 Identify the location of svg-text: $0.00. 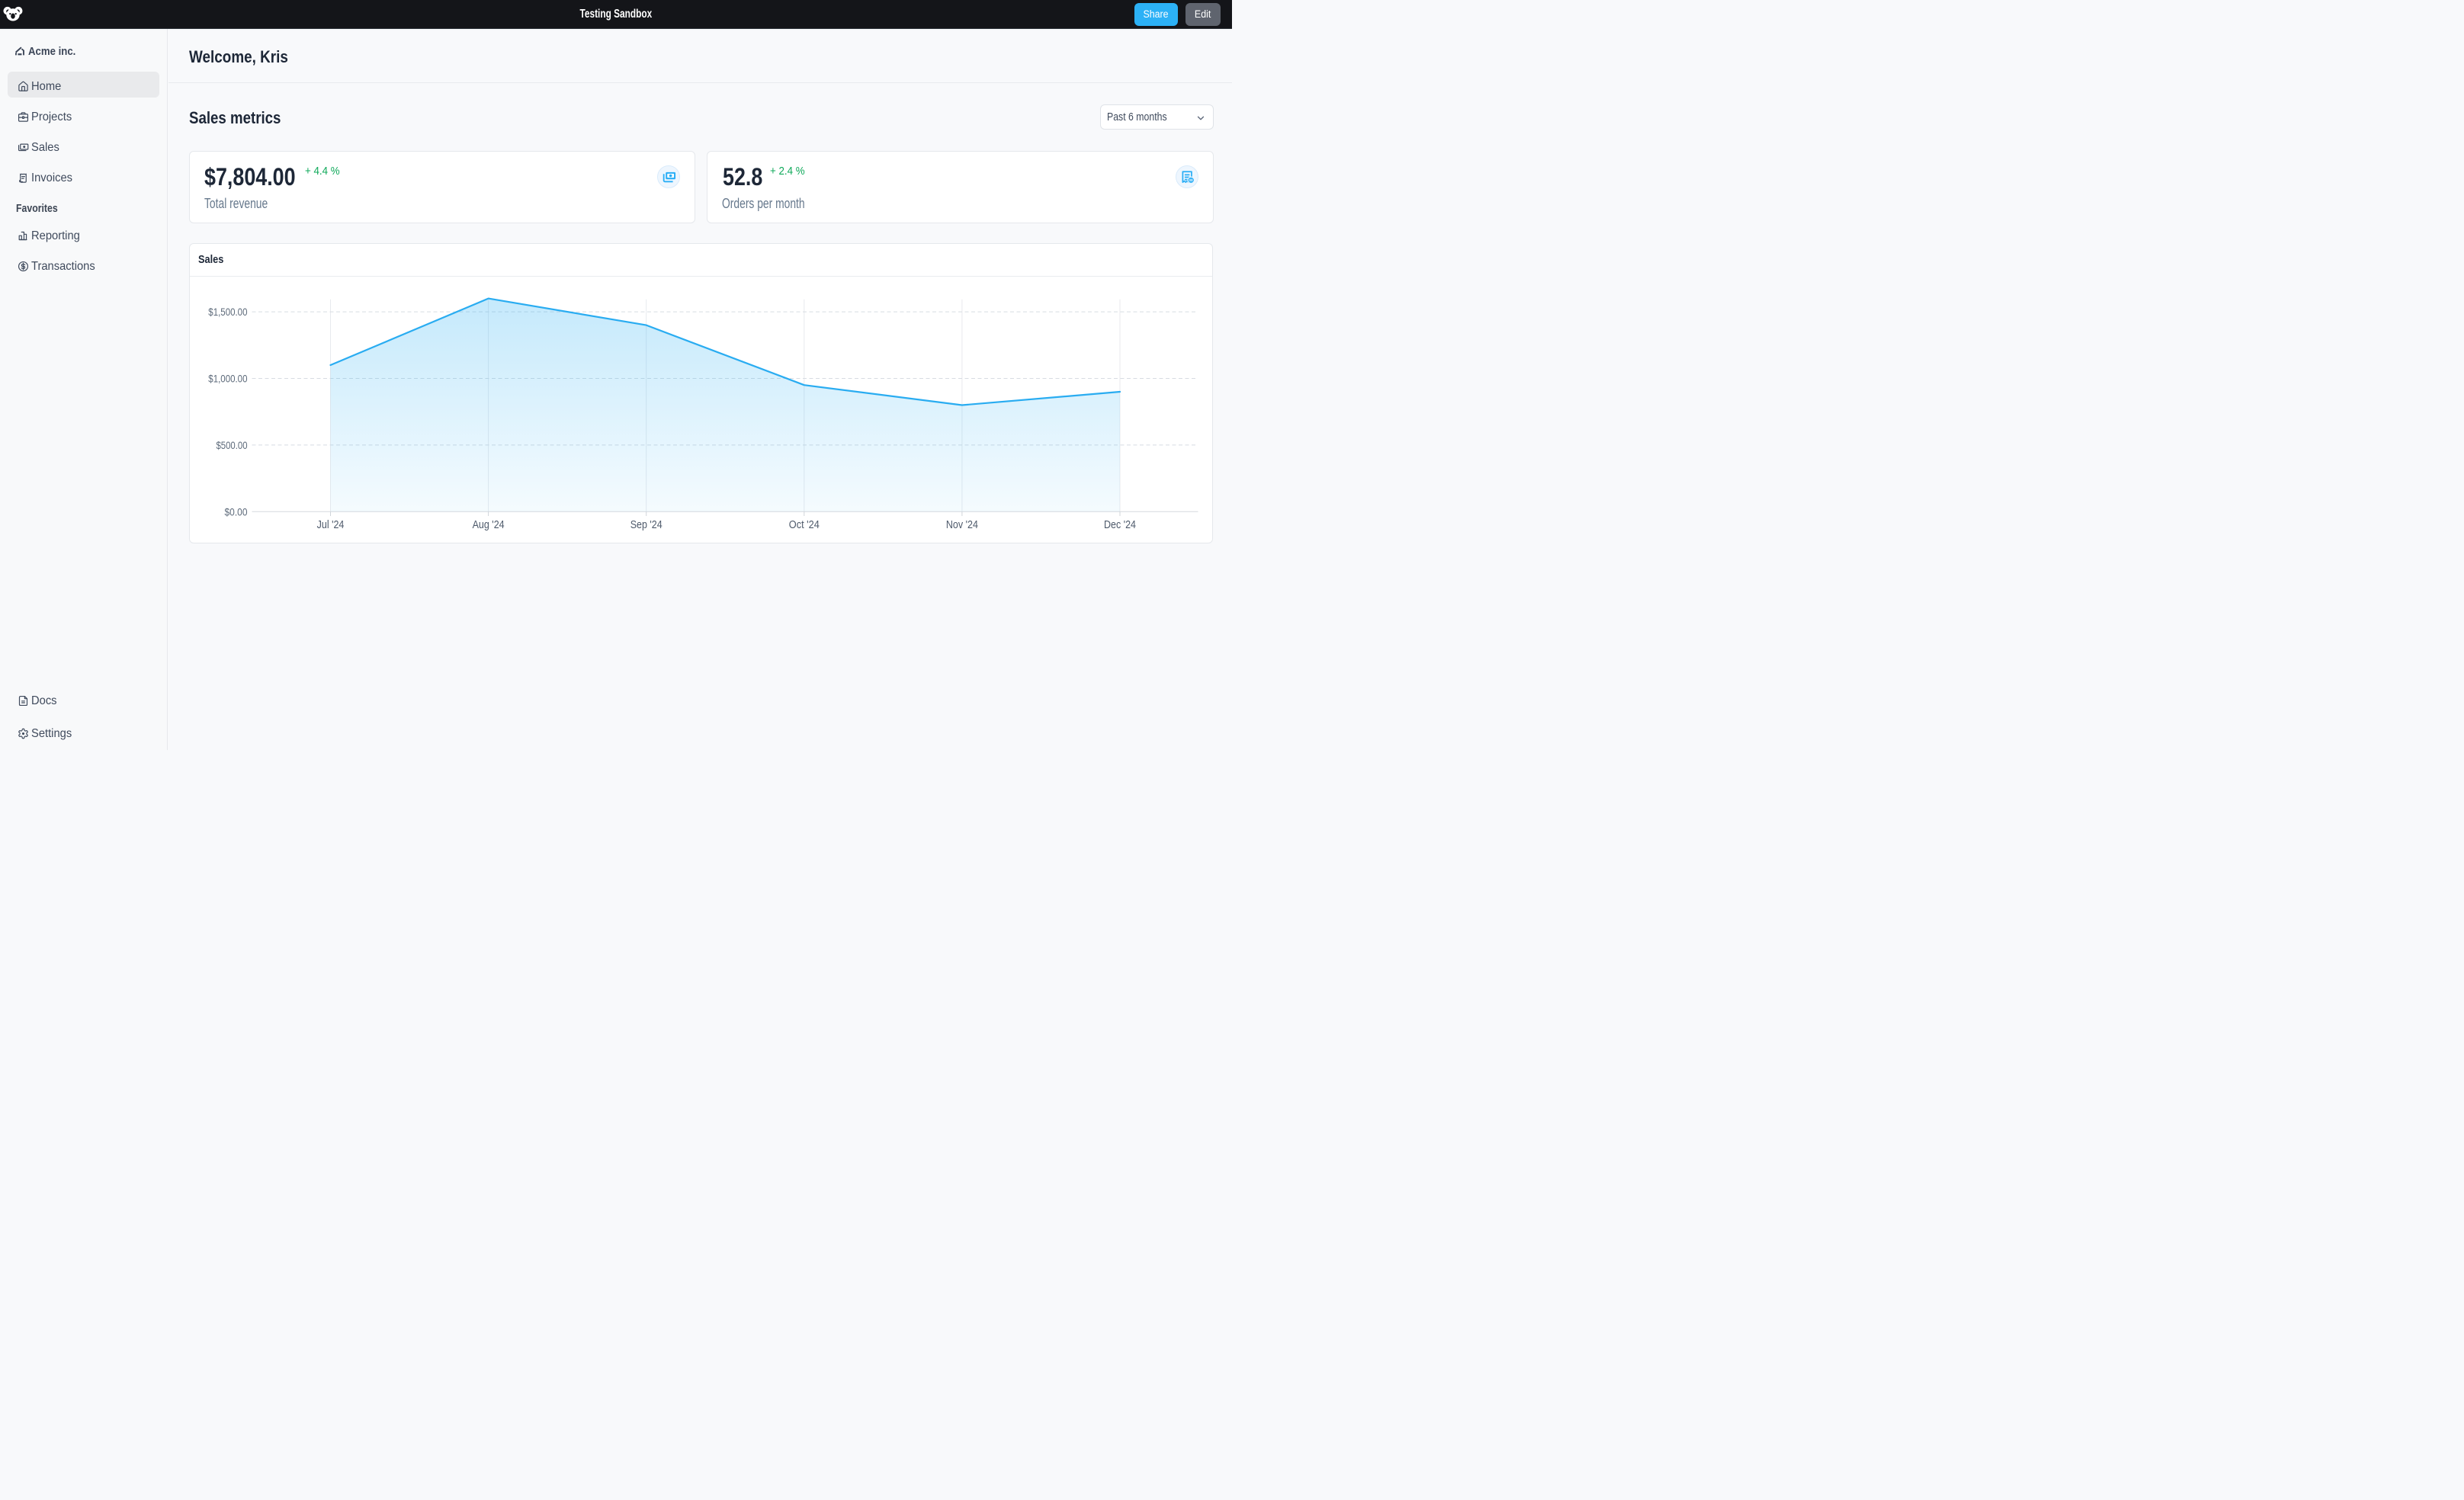
(236, 512).